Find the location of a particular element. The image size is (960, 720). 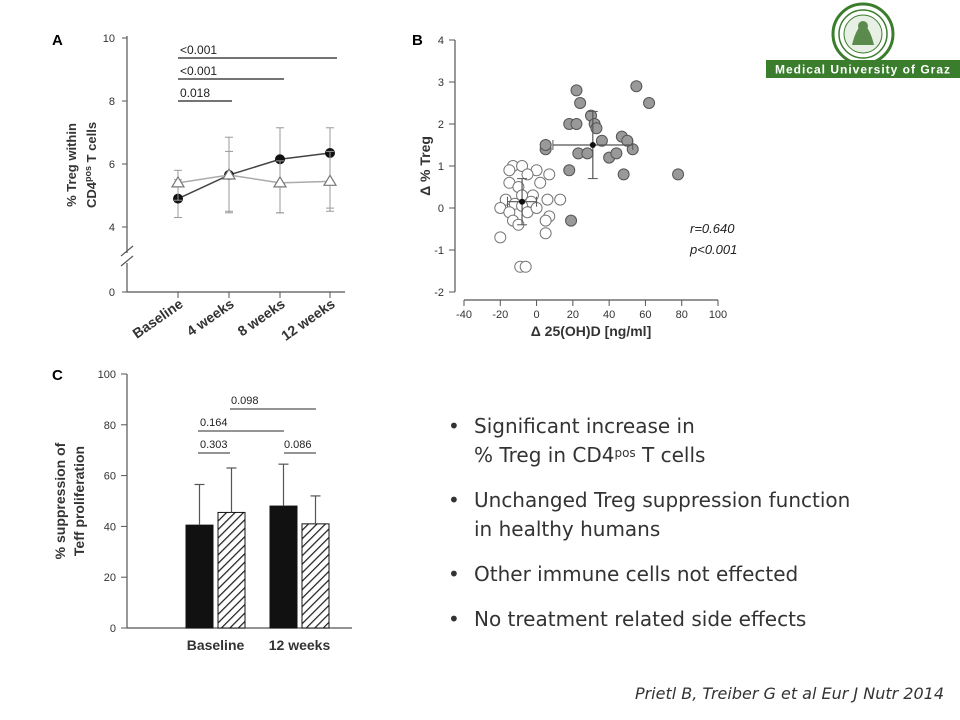

panel-b-letter: B is located at coordinates (417, 40).